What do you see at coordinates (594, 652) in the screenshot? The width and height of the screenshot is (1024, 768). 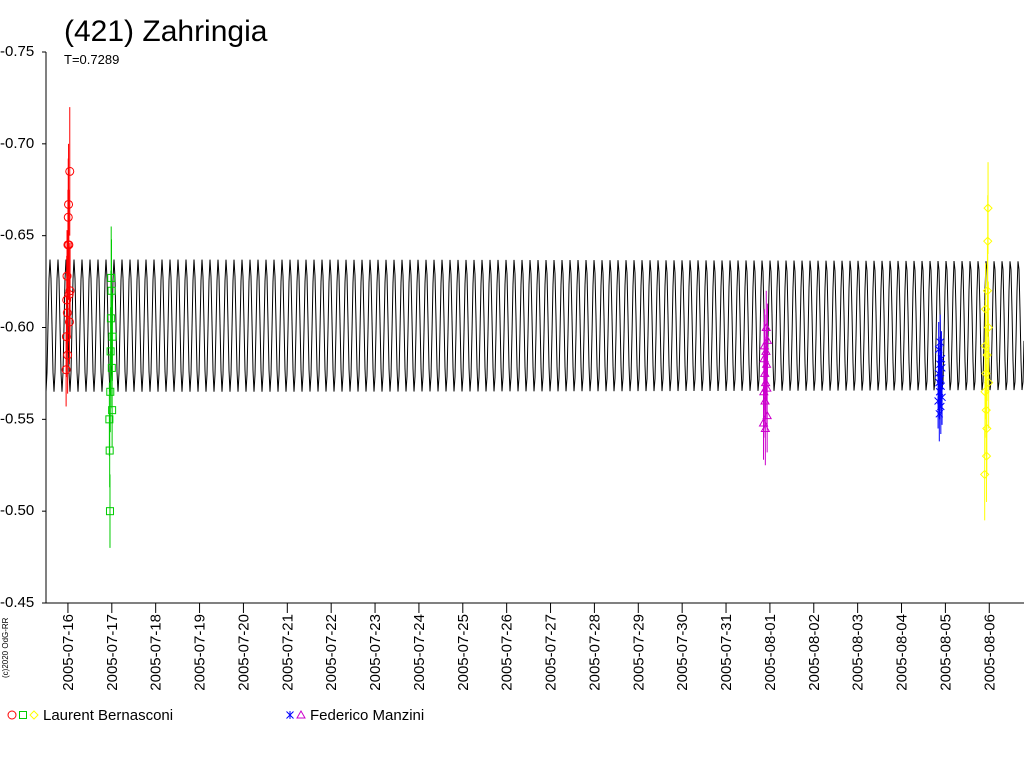 I see `x-tick-label: 2005-07-28` at bounding box center [594, 652].